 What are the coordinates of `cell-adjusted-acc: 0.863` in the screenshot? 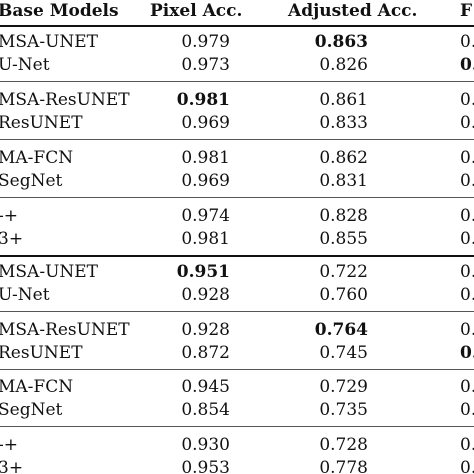 It's located at (341, 42).